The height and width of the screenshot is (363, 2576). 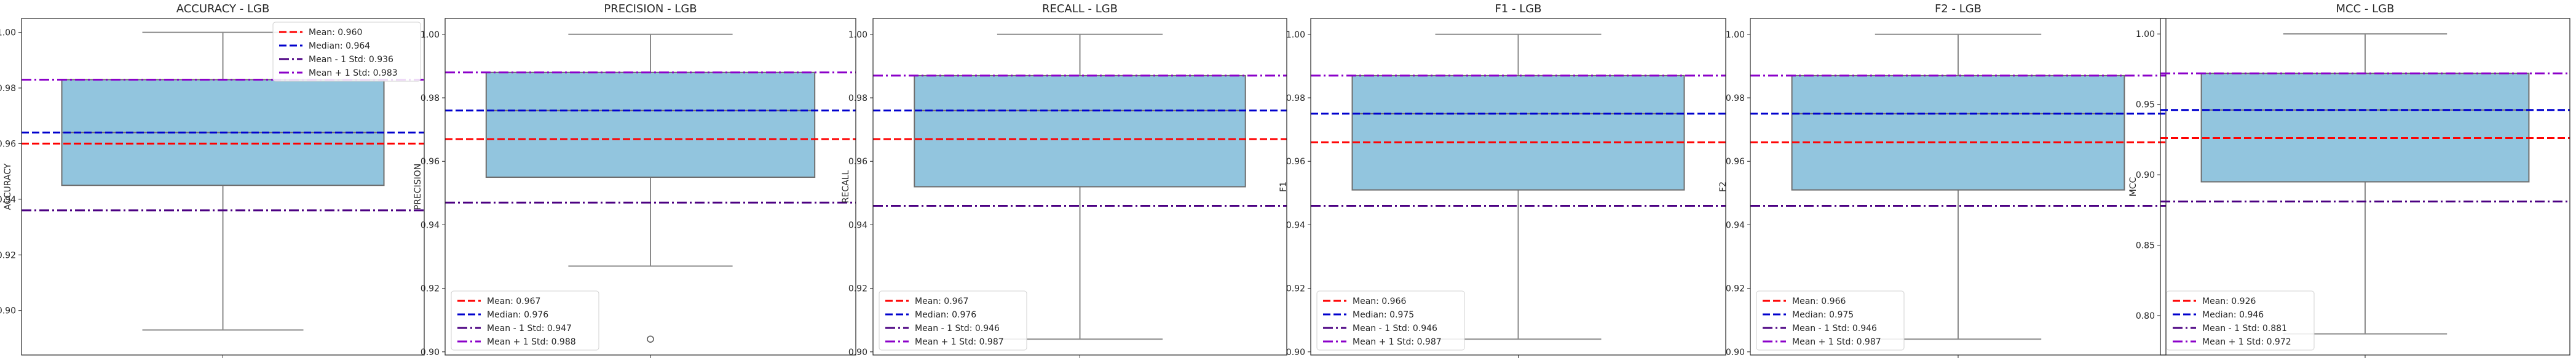 What do you see at coordinates (1958, 8) in the screenshot?
I see `panel-title: F2 - LGB` at bounding box center [1958, 8].